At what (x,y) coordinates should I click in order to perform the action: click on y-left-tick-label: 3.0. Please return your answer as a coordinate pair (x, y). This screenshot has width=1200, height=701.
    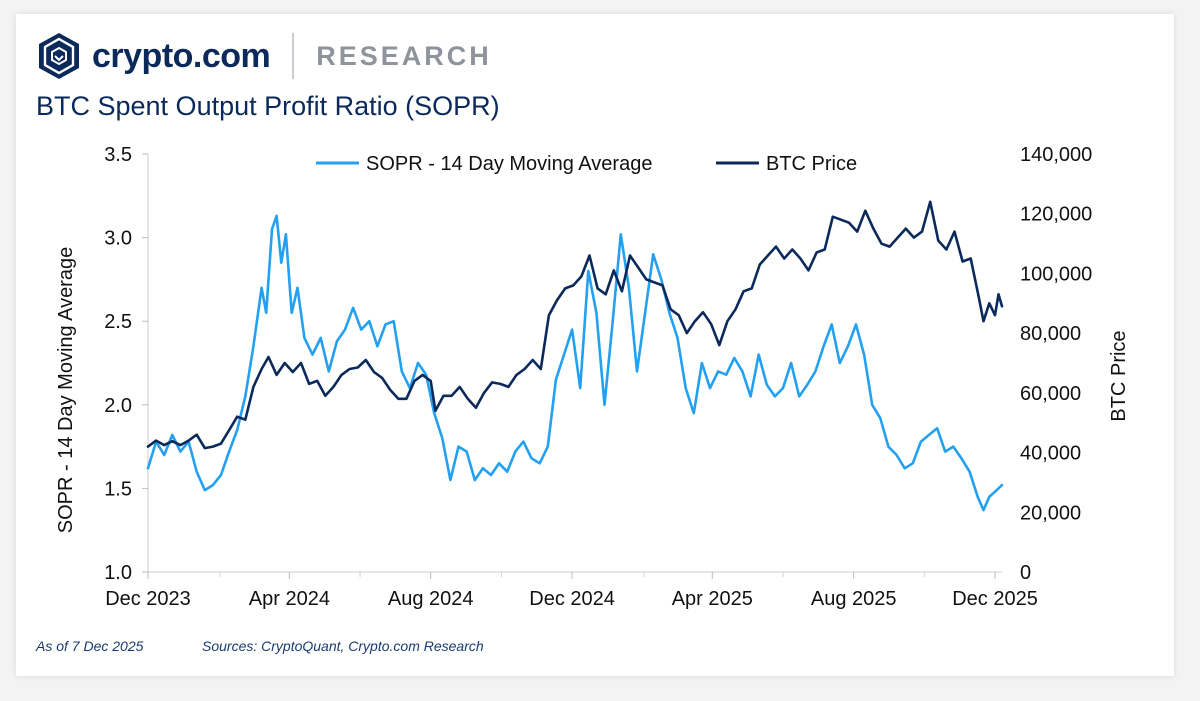
    Looking at the image, I should click on (118, 239).